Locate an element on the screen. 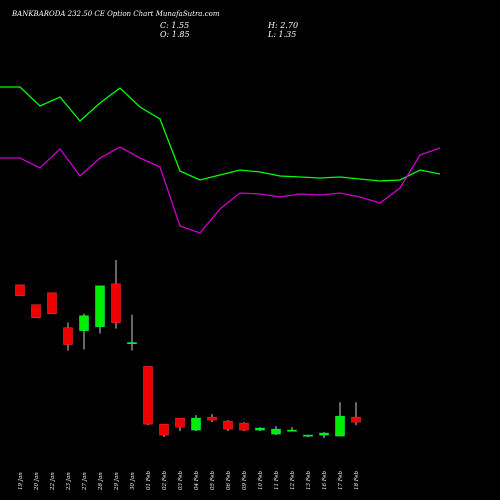  date-tick-label: 02 Feb is located at coordinates (165, 480).